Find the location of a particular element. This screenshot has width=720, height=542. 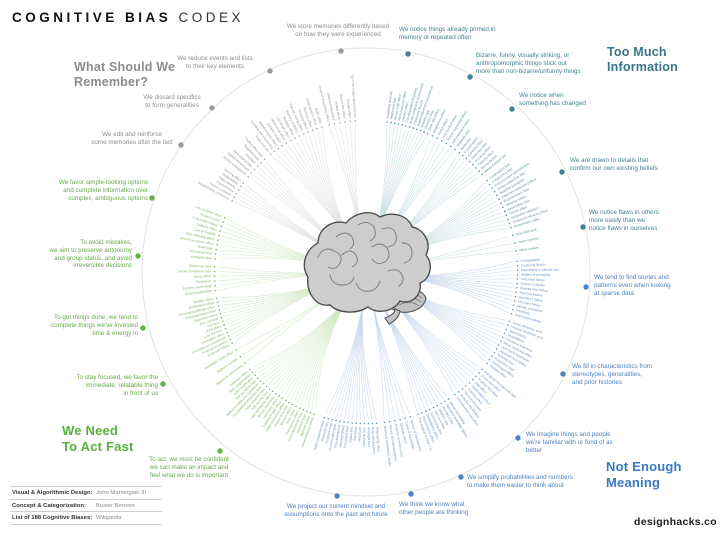

annotation-line: to make them easier to think about is located at coordinates (515, 485).